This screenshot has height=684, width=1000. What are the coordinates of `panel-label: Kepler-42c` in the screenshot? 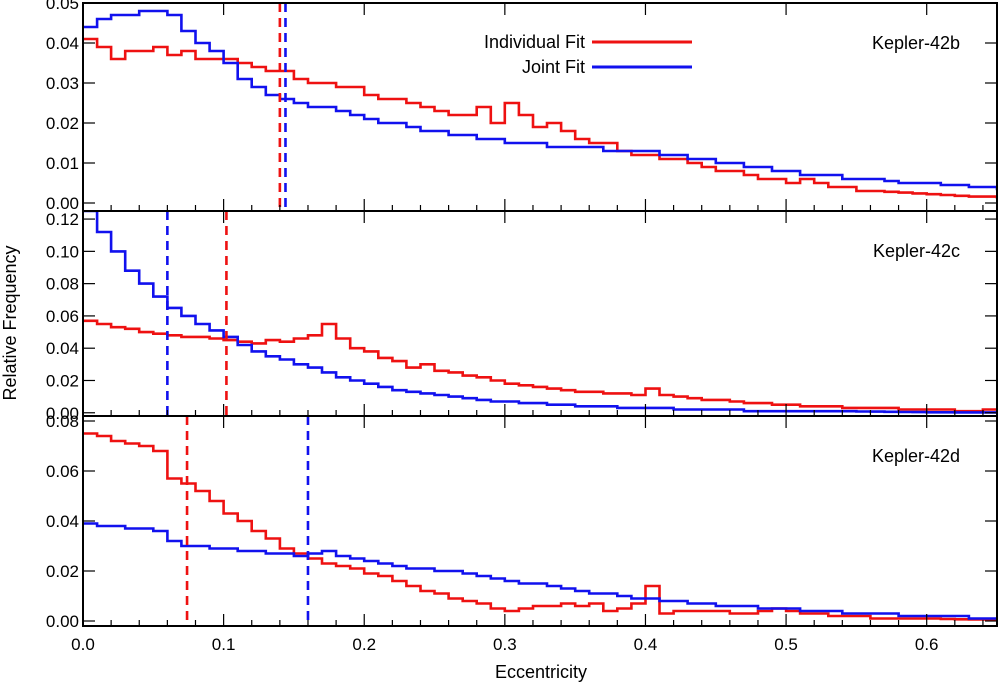 It's located at (916, 251).